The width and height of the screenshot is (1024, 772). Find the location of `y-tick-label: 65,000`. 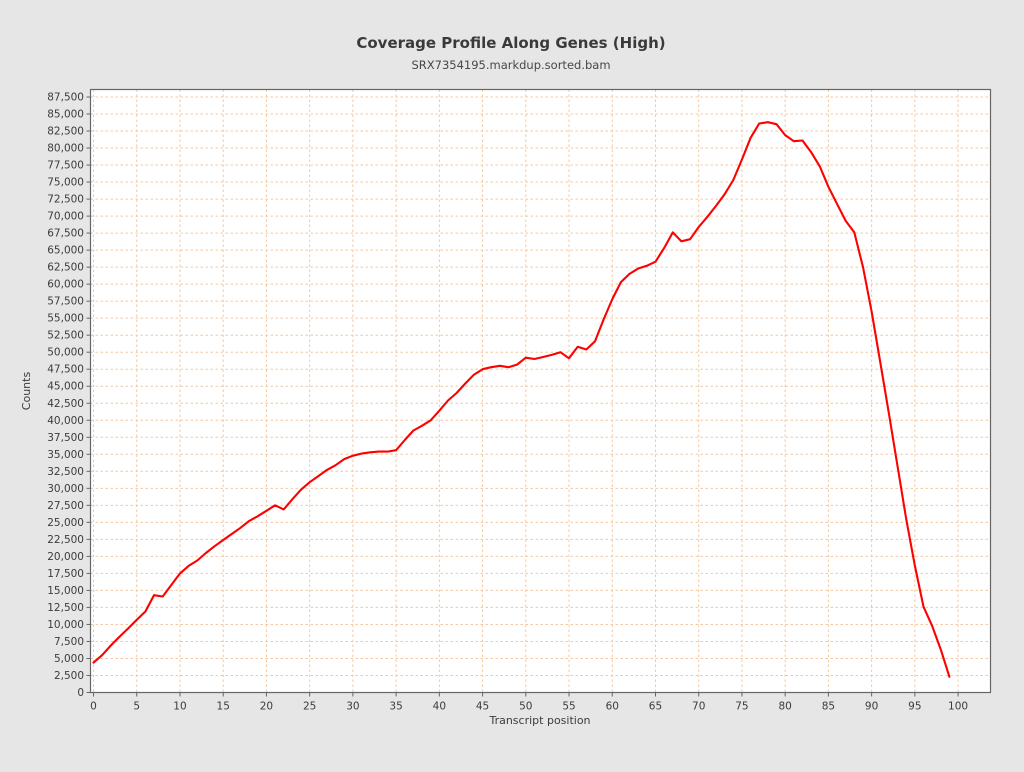

y-tick-label: 65,000 is located at coordinates (65, 251).